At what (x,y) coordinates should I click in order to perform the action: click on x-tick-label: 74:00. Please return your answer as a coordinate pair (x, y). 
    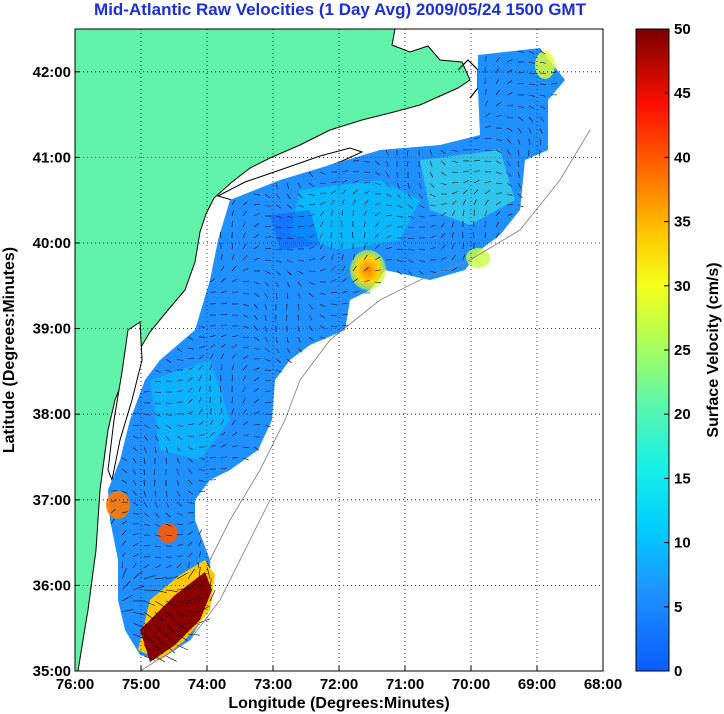
    Looking at the image, I should click on (207, 684).